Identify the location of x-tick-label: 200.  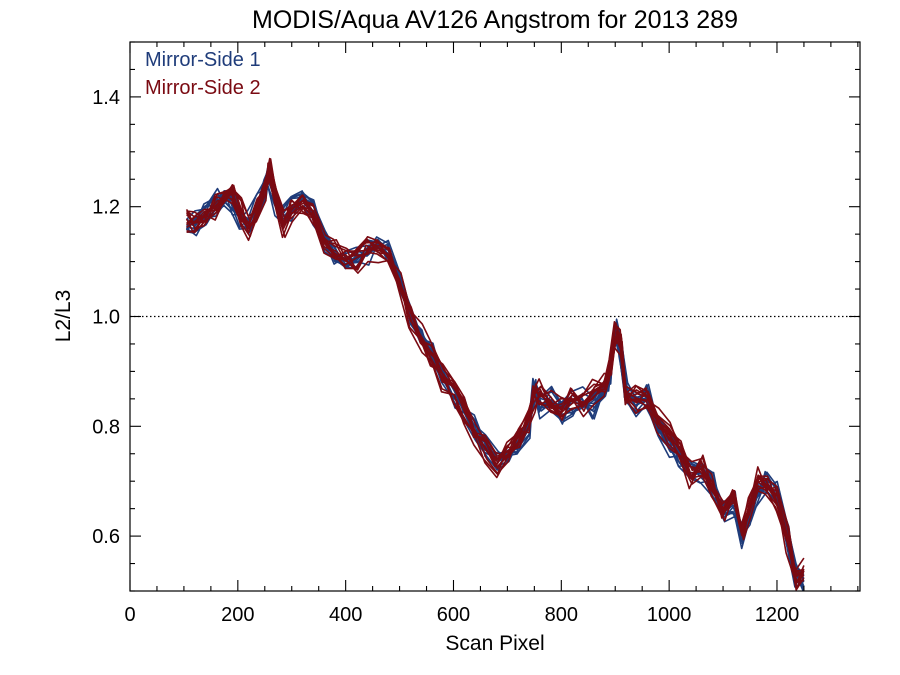
(237, 615).